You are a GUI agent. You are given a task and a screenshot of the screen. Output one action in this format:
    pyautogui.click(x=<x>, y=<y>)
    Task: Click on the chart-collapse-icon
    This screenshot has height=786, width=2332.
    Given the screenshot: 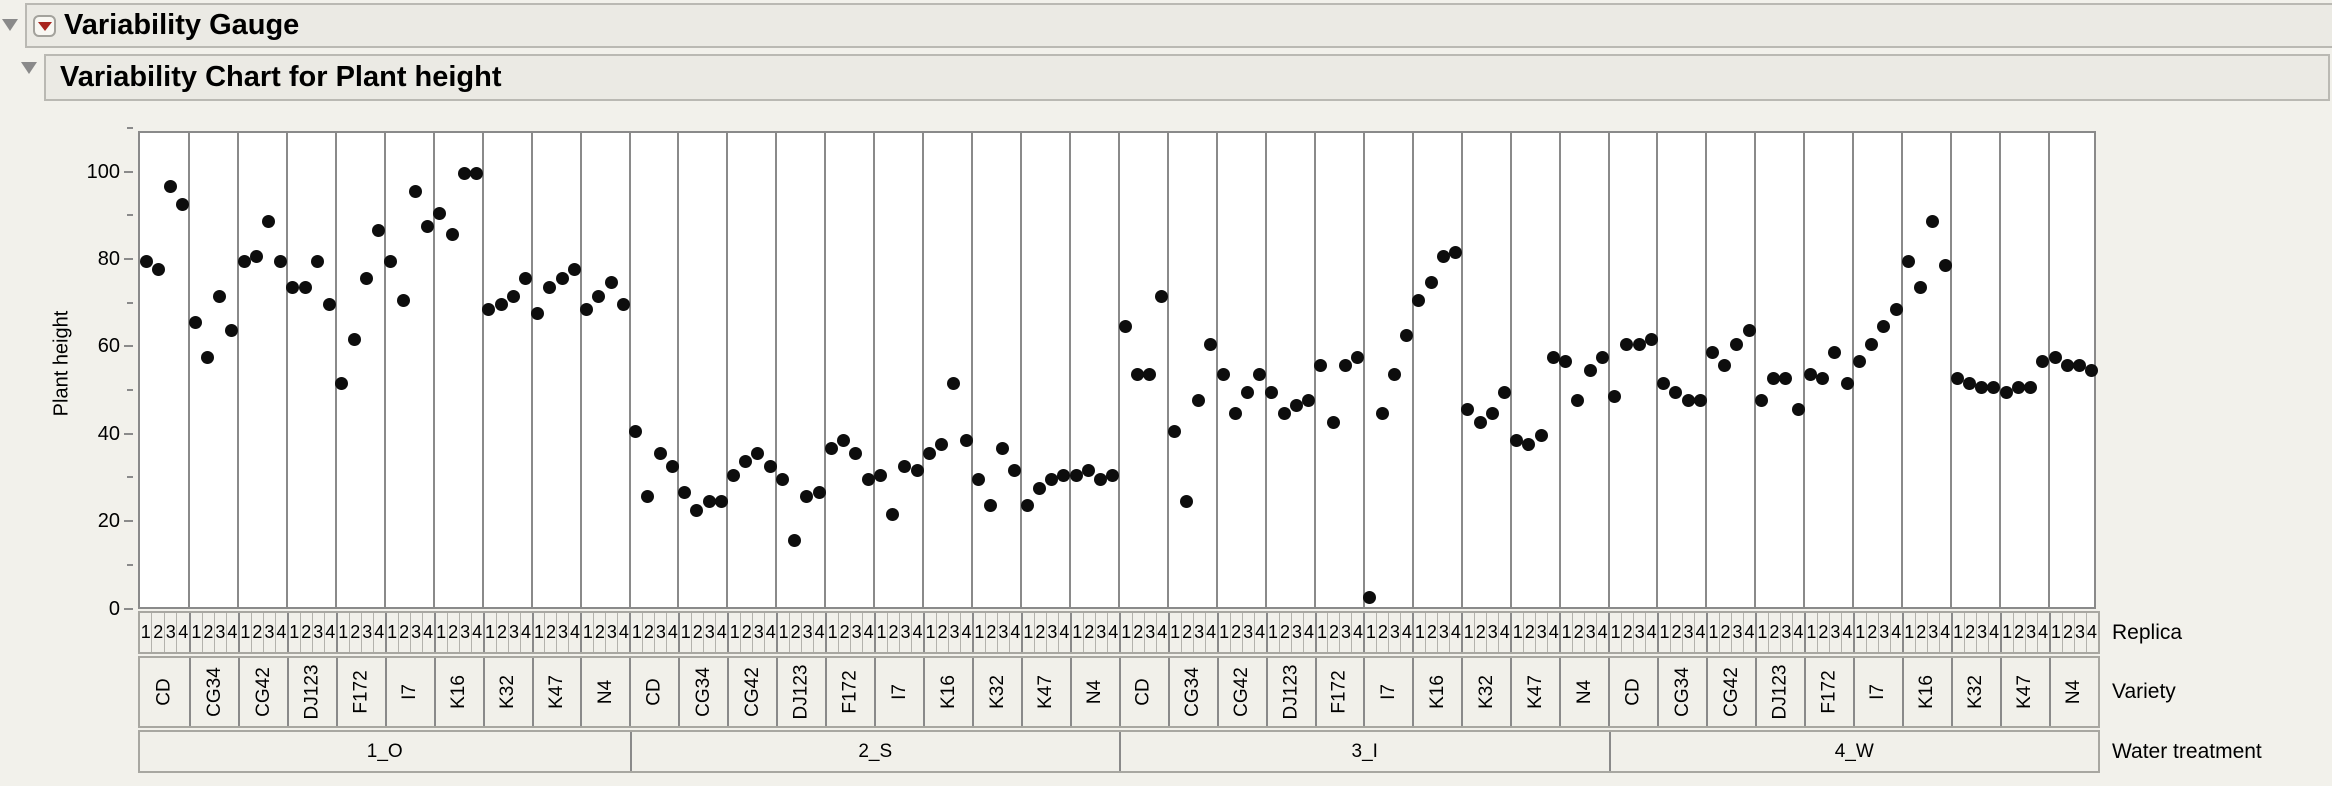 What is the action you would take?
    pyautogui.click(x=29, y=68)
    